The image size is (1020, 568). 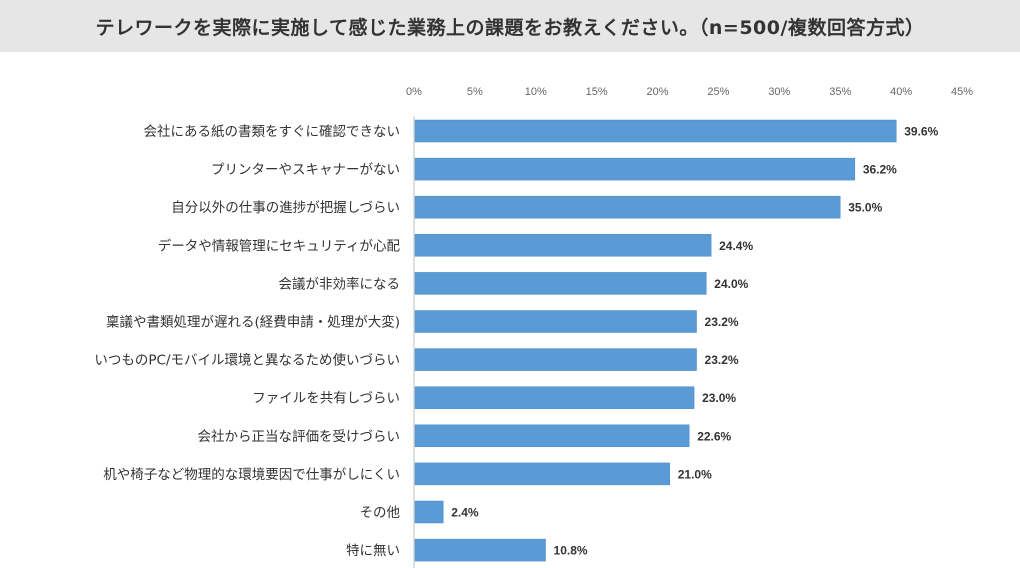 What do you see at coordinates (962, 92) in the screenshot?
I see `x-tick-label: 45%` at bounding box center [962, 92].